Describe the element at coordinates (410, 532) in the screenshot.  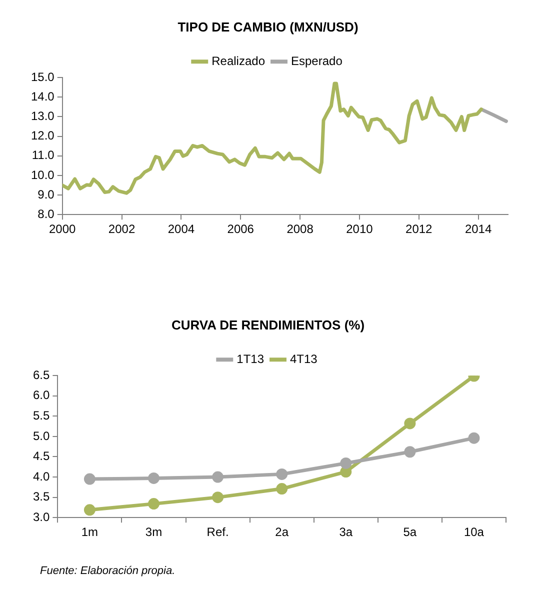
I see `x-tick-label: 5a` at that location.